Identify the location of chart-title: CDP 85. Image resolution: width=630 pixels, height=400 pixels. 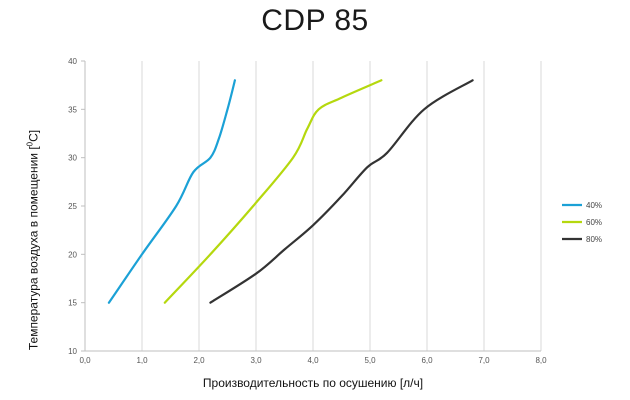
(315, 20).